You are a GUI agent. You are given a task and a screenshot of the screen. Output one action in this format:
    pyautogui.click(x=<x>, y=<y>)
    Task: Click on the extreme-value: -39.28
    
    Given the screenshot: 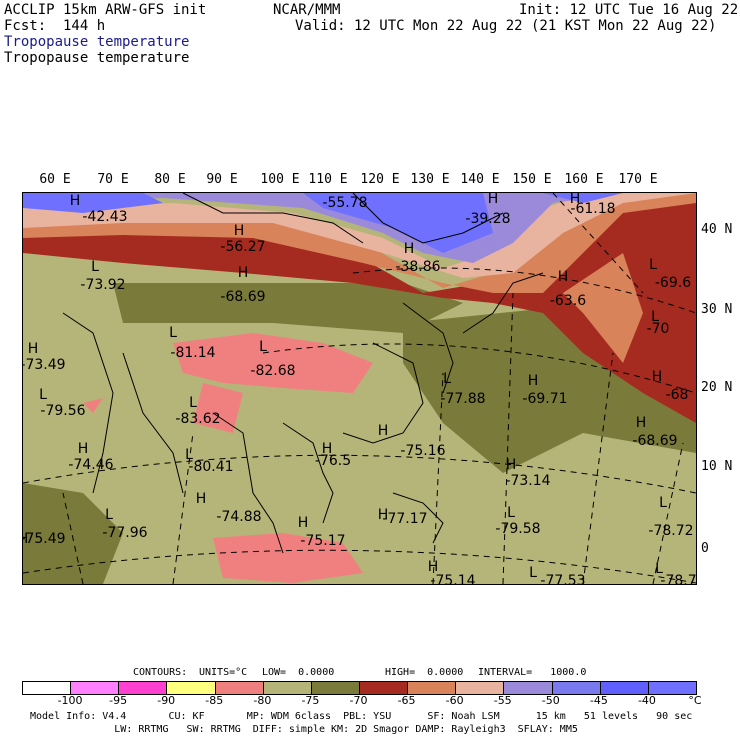 What is the action you would take?
    pyautogui.click(x=488, y=219)
    